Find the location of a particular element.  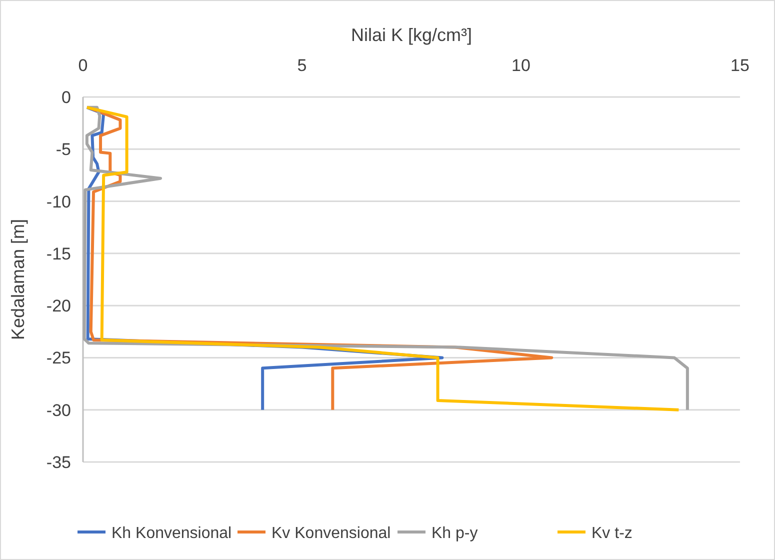

legend-label: Kh Konvensional is located at coordinates (172, 533).